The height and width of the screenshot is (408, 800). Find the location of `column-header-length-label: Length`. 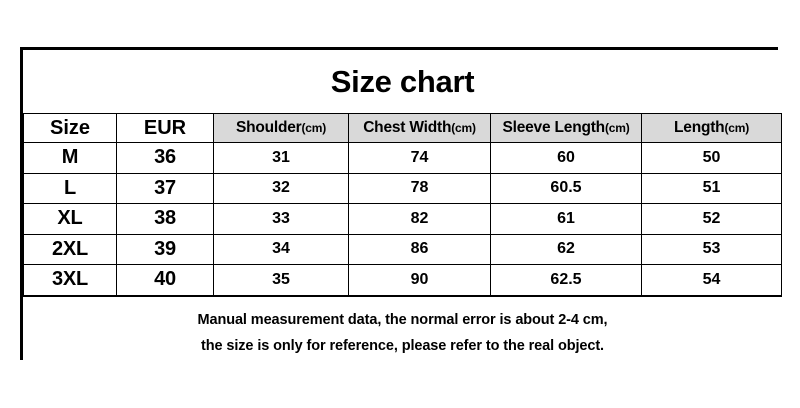

column-header-length-label: Length is located at coordinates (699, 127).